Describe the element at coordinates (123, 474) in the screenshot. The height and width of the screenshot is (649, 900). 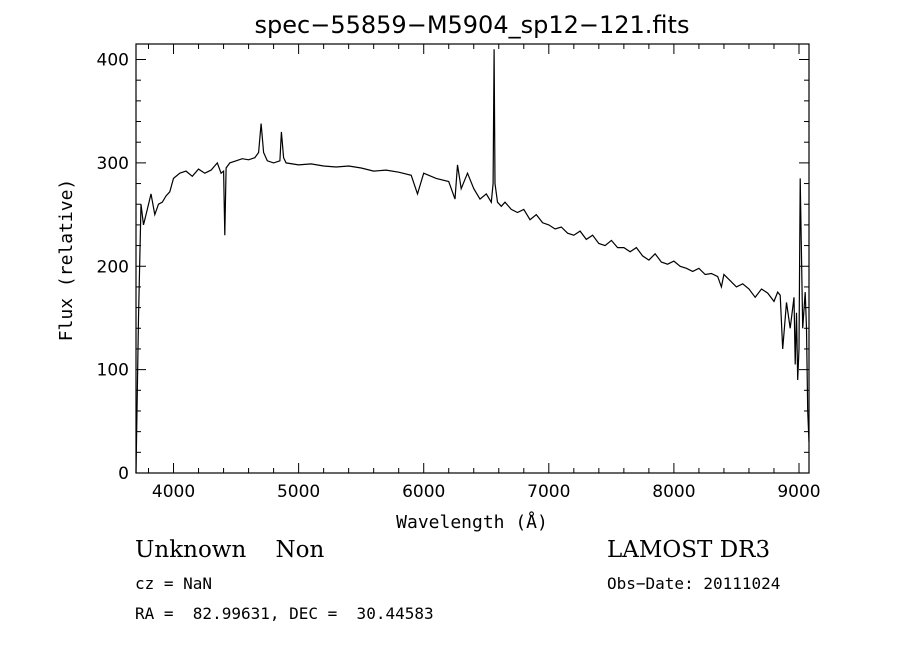
I see `y-tick-label: 0` at that location.